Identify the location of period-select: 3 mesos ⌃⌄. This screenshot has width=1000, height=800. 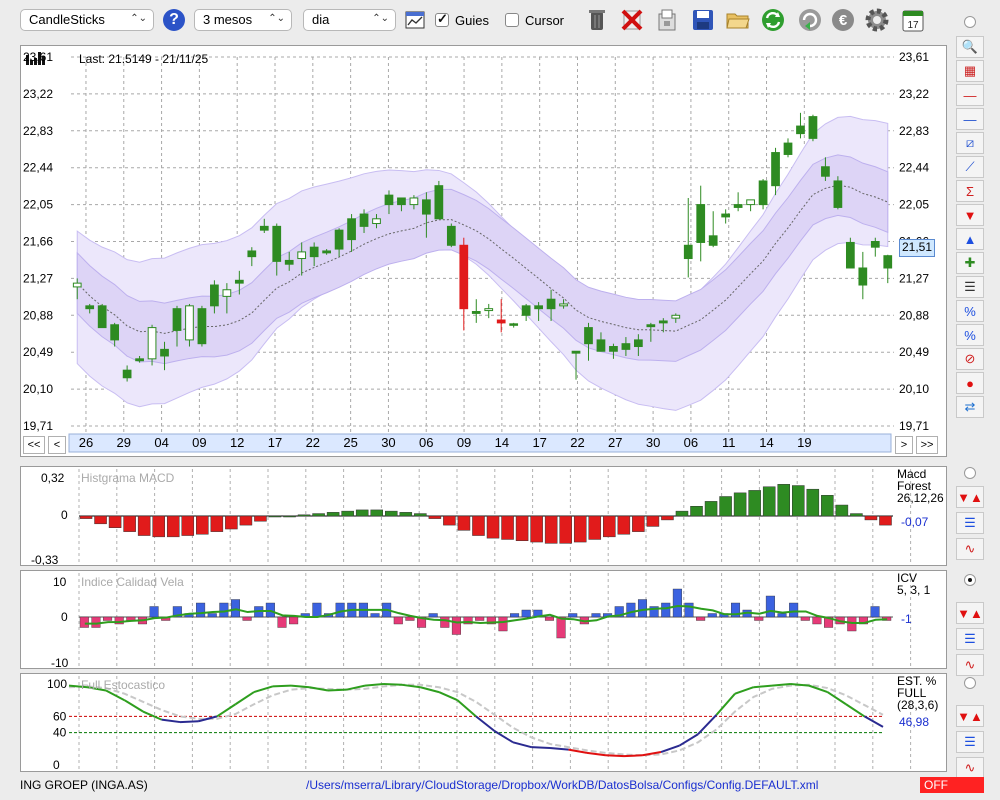
(243, 20).